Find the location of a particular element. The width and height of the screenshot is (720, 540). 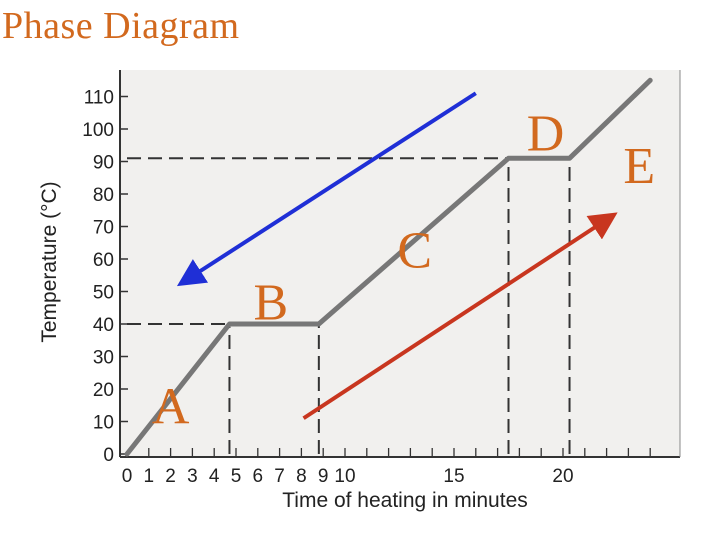

x-tick-label: 7 is located at coordinates (279, 476).